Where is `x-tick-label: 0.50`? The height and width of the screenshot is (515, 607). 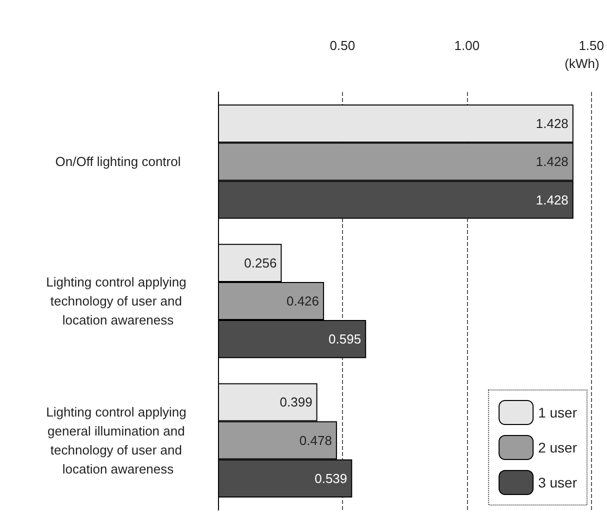 x-tick-label: 0.50 is located at coordinates (343, 45).